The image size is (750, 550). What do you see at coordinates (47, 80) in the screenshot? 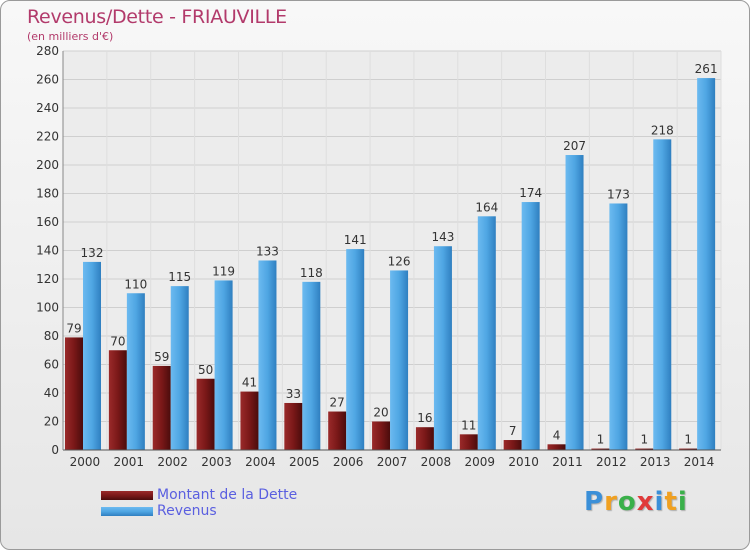
I see `y-tick-label: 260` at bounding box center [47, 80].